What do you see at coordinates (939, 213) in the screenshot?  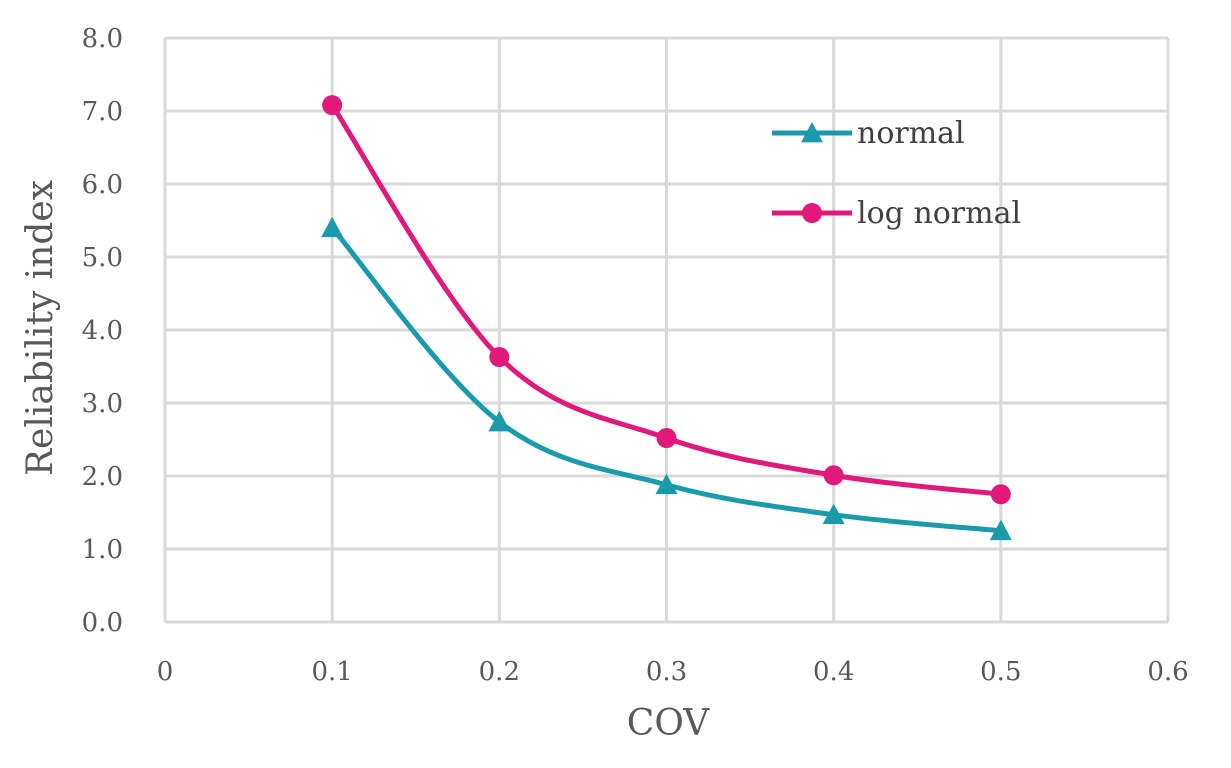 I see `legend-label: log normal` at bounding box center [939, 213].